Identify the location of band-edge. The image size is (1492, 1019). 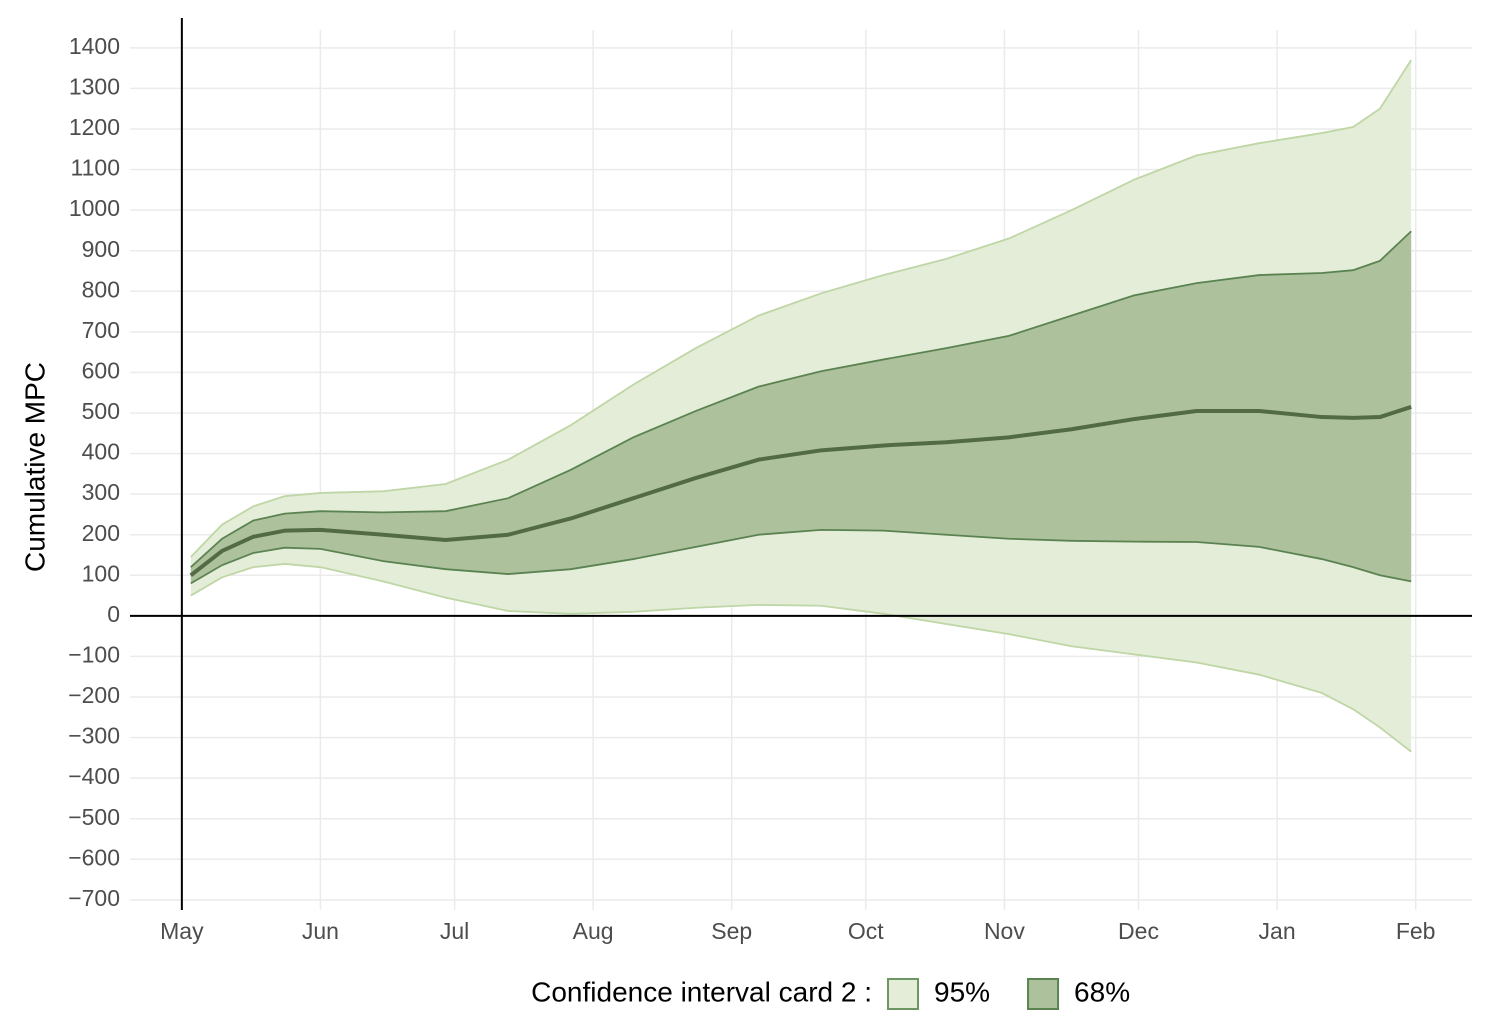
(801, 556).